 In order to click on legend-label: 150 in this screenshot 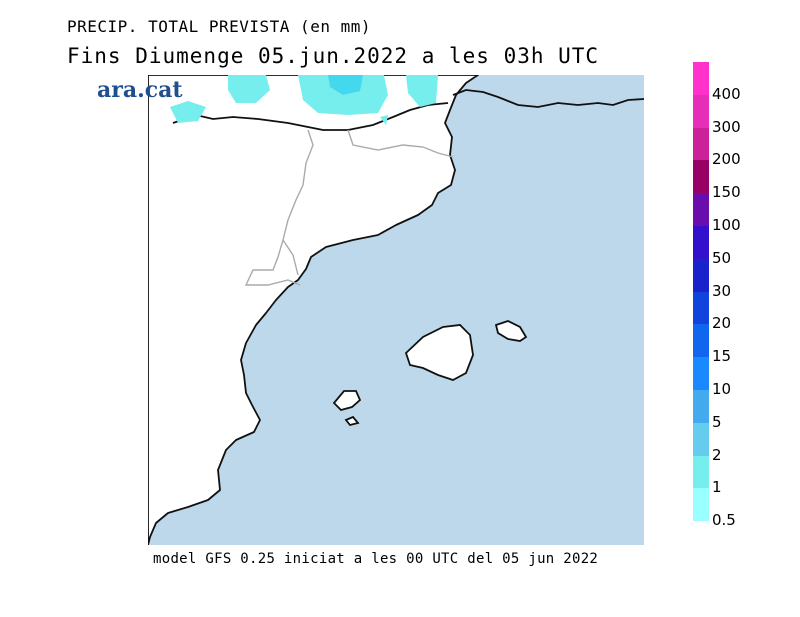, I will do `click(726, 192)`.